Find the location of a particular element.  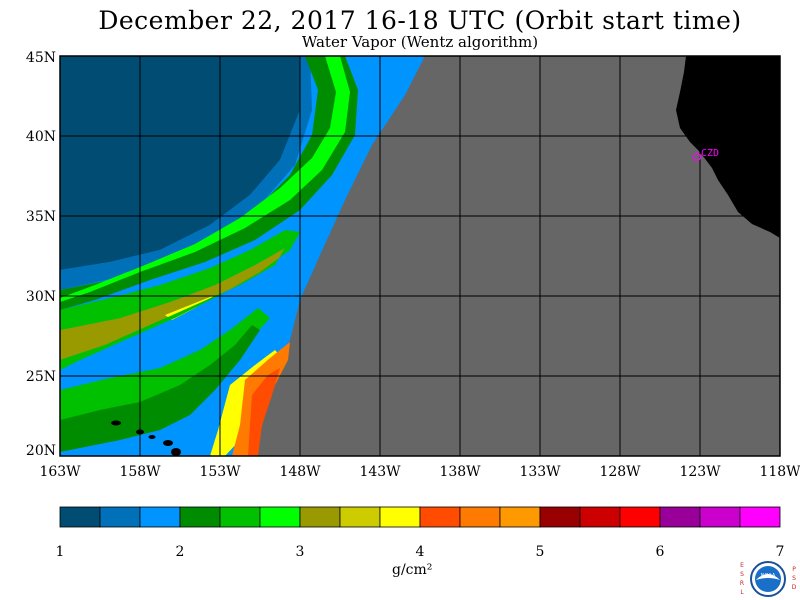

band-green-lower is located at coordinates (180, 300).